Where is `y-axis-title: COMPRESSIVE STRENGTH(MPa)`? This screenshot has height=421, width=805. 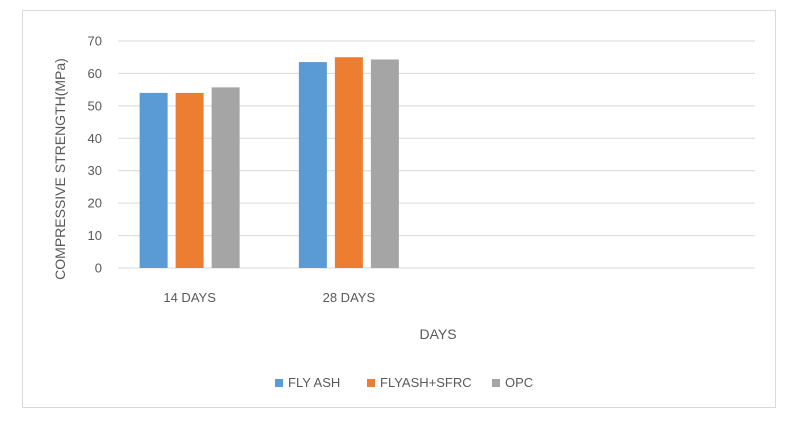 y-axis-title: COMPRESSIVE STRENGTH(MPa) is located at coordinates (60, 169).